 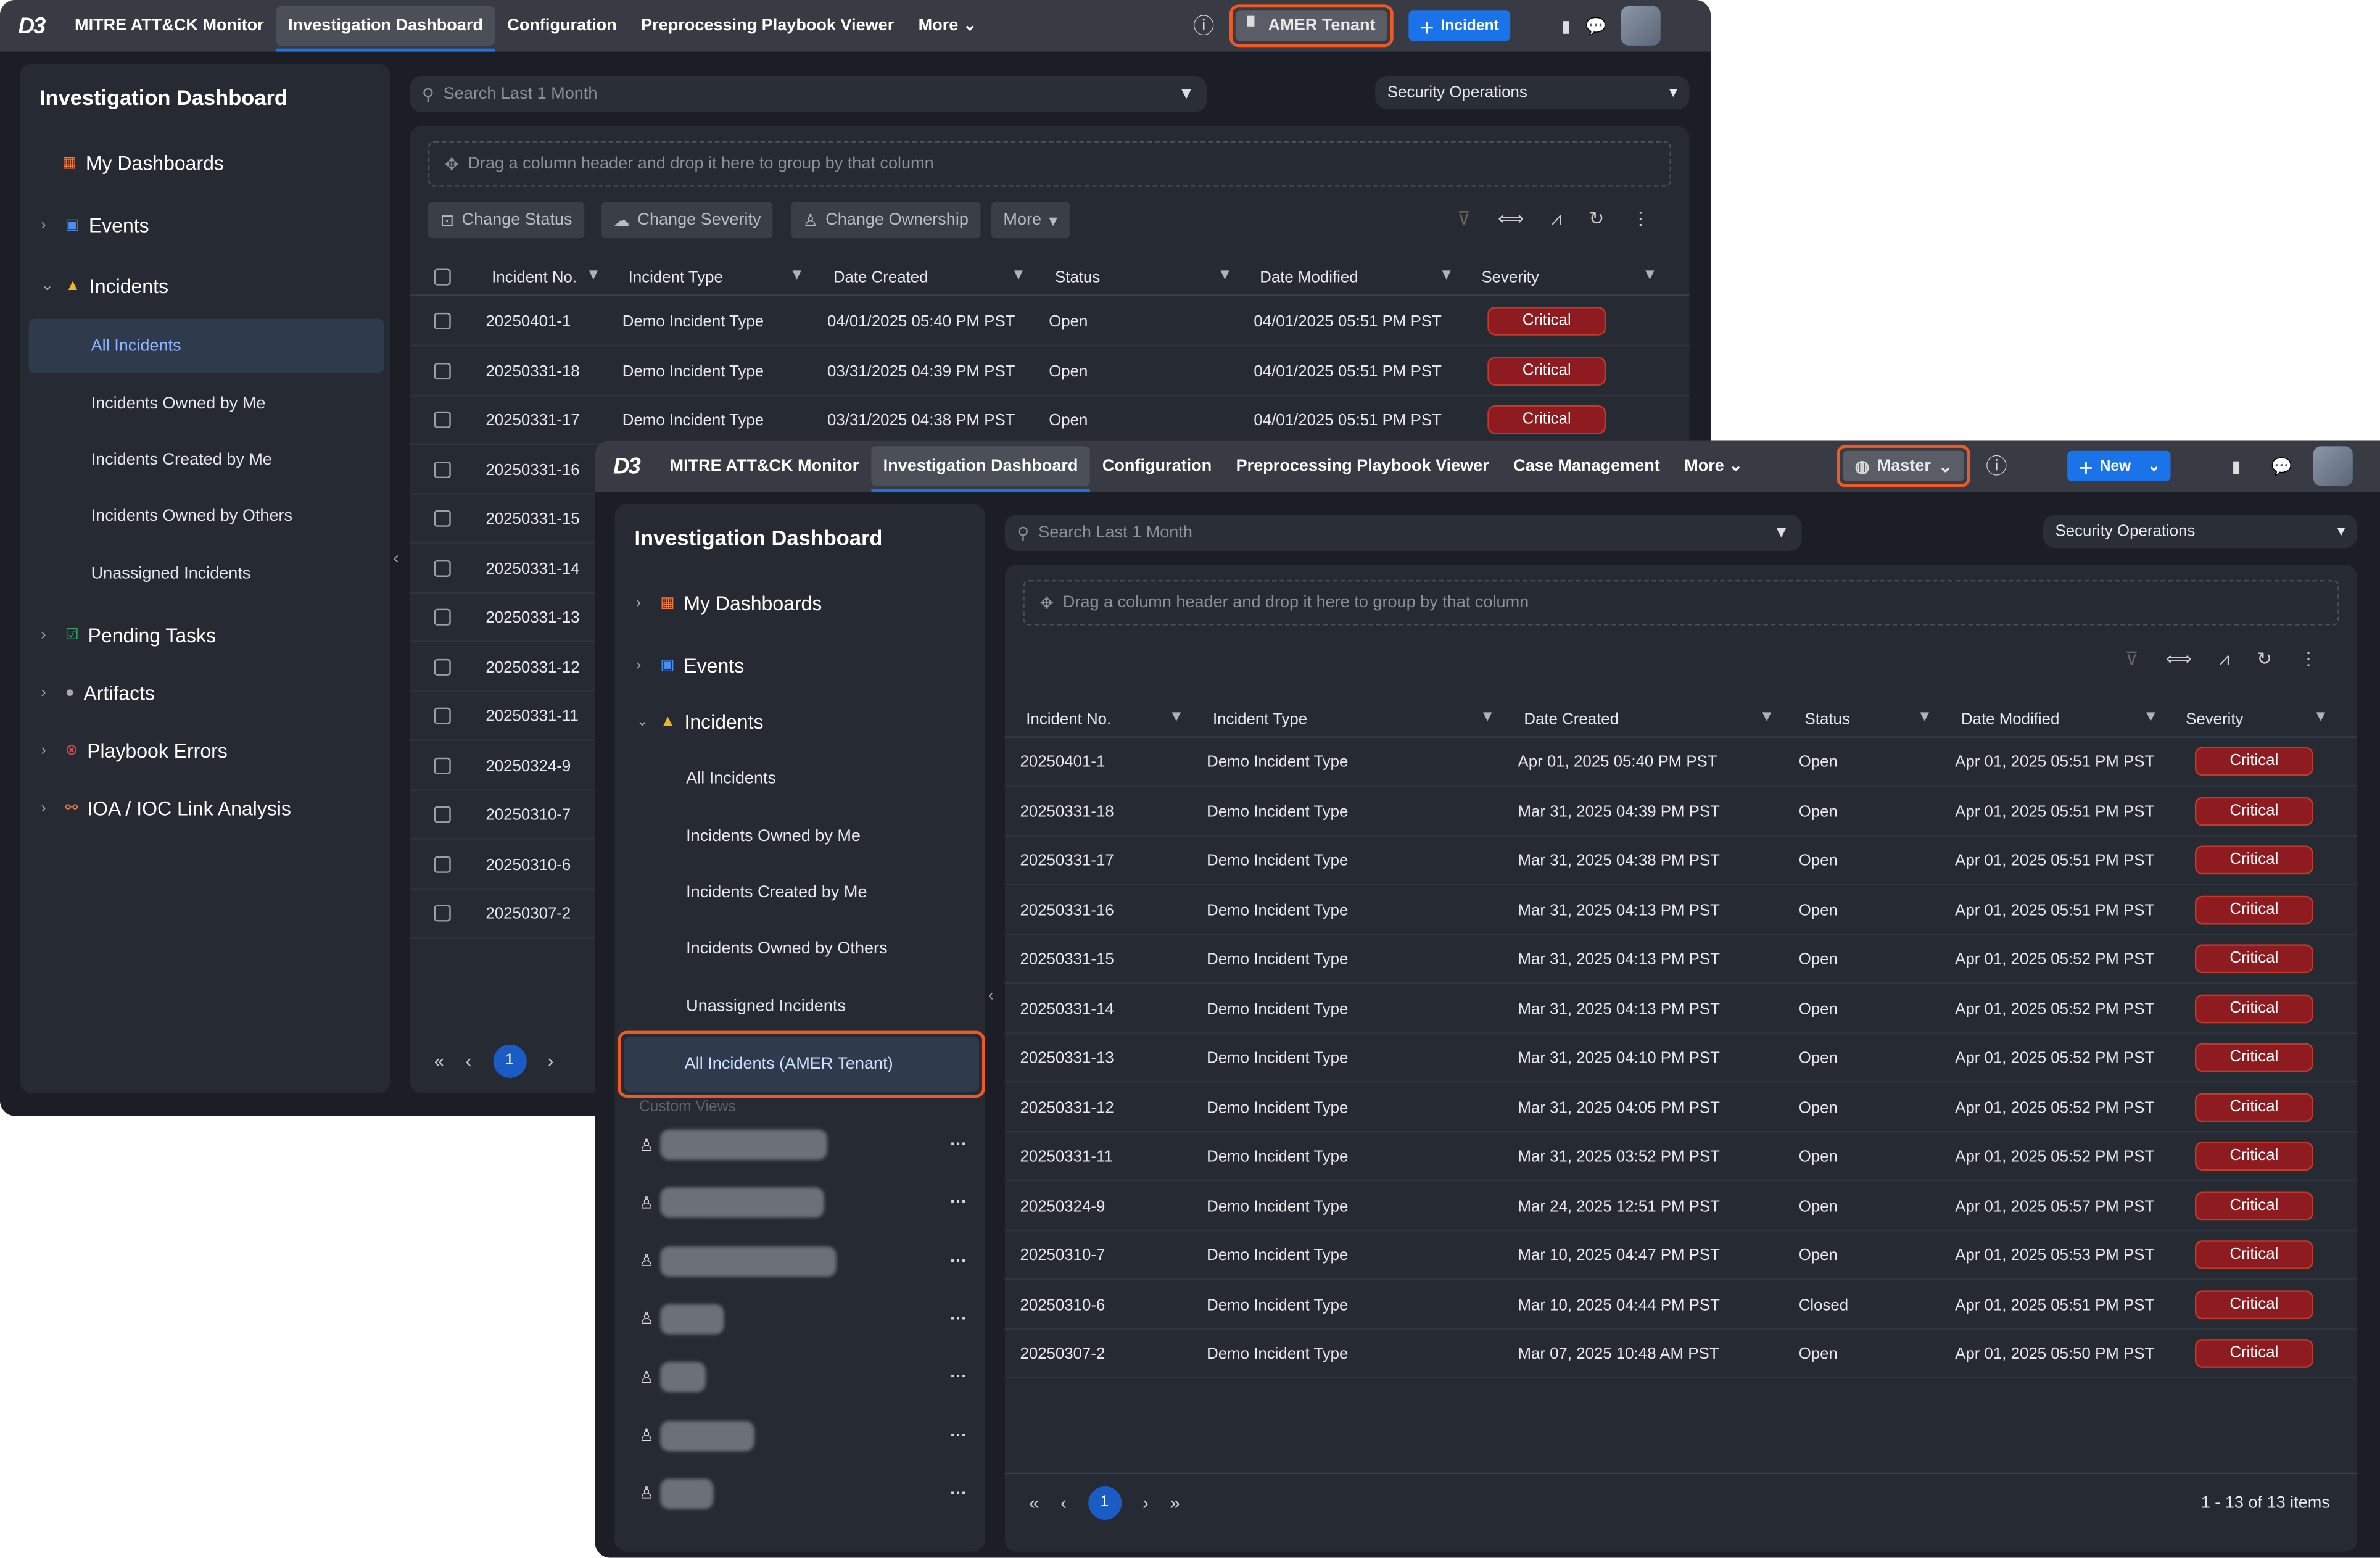 What do you see at coordinates (1034, 1503) in the screenshot?
I see `first-page-icon: «` at bounding box center [1034, 1503].